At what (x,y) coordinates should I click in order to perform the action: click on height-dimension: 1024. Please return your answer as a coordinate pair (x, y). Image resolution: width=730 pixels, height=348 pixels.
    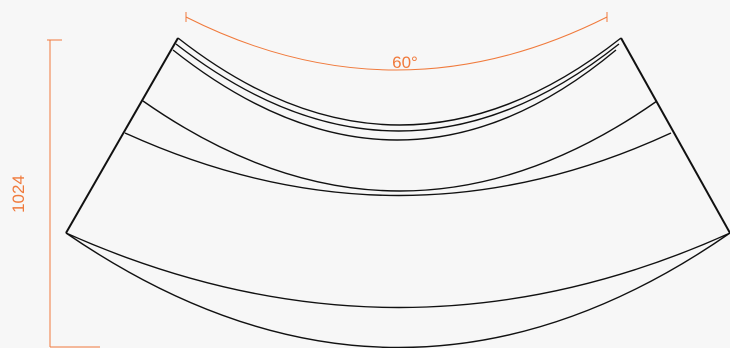
    Looking at the image, I should click on (54, 193).